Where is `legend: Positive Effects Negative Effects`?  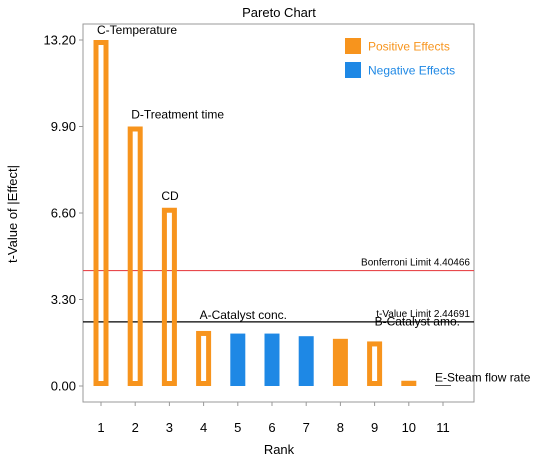 legend: Positive Effects Negative Effects is located at coordinates (400, 58).